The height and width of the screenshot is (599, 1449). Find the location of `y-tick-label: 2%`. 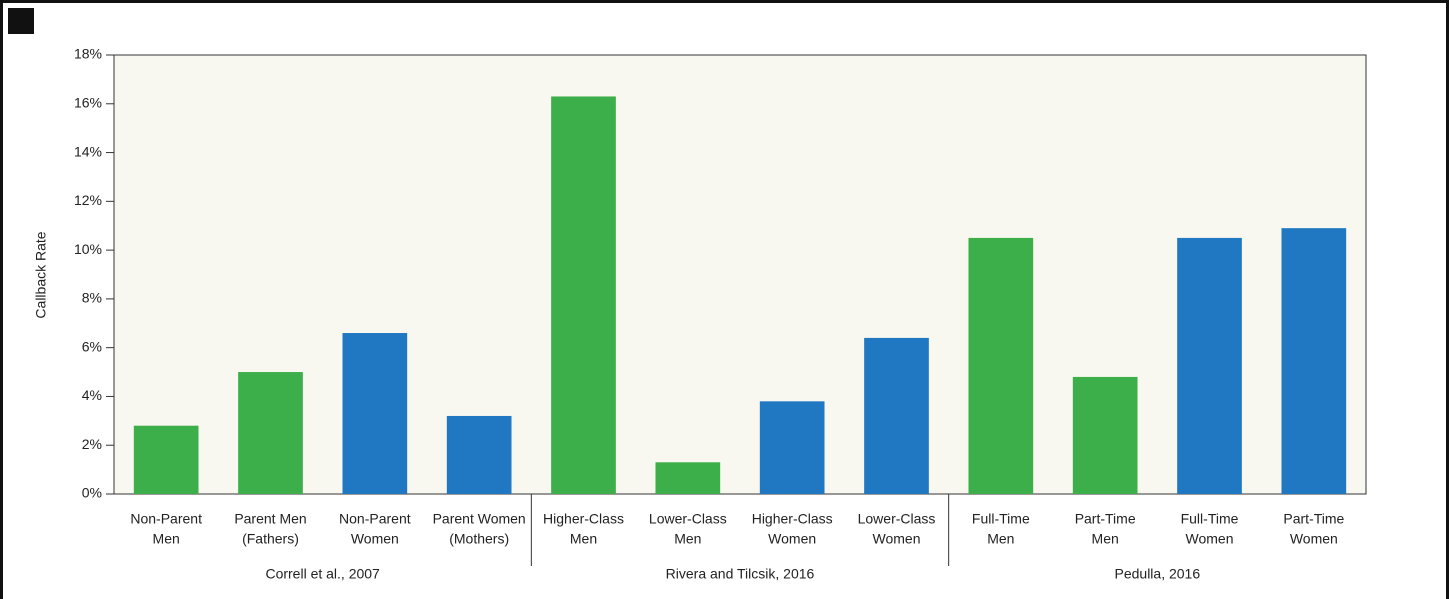

y-tick-label: 2% is located at coordinates (92, 444).